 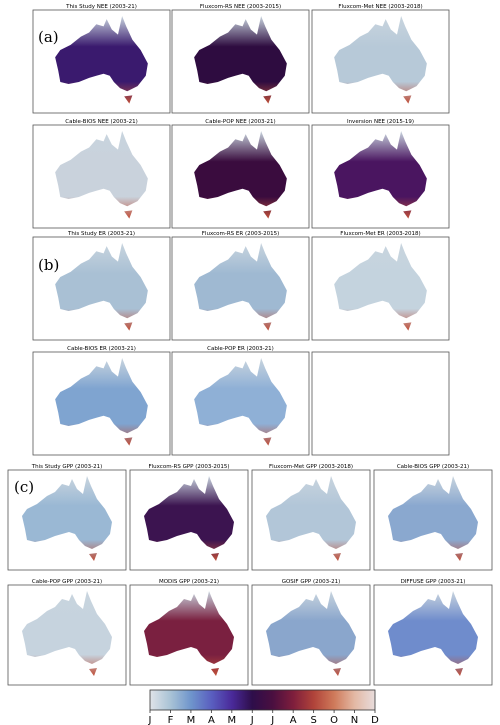 What do you see at coordinates (334, 720) in the screenshot?
I see `colorbar-label: O` at bounding box center [334, 720].